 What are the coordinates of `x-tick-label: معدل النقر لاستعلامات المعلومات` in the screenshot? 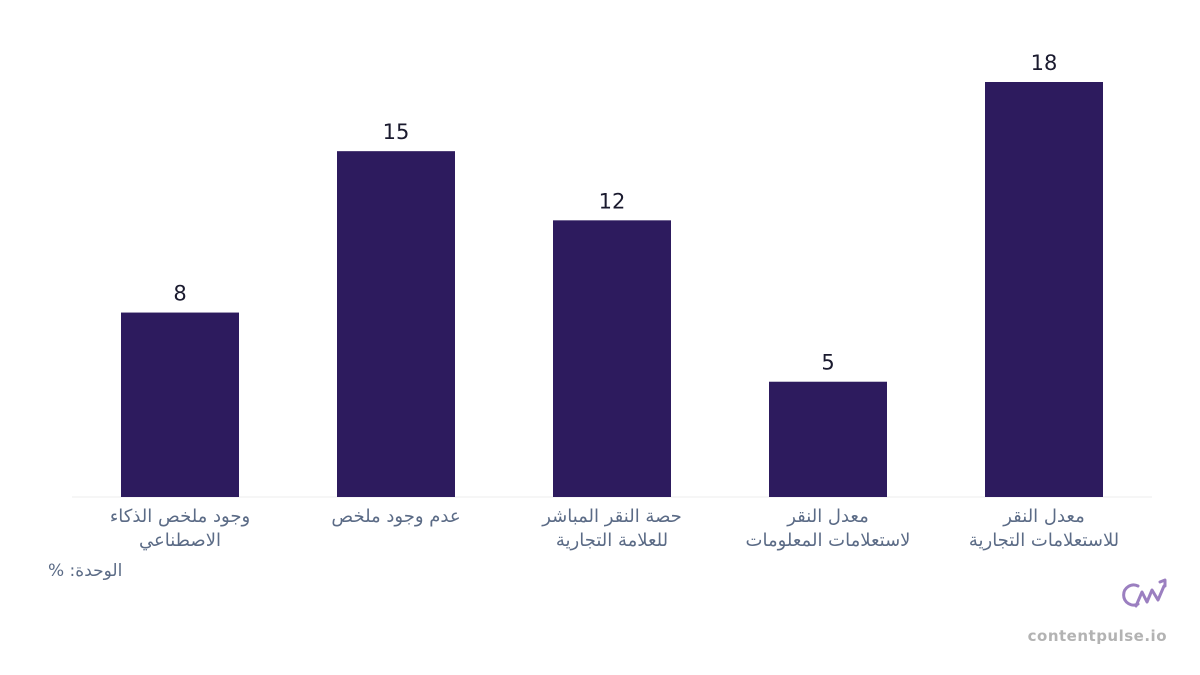 It's located at (828, 528).